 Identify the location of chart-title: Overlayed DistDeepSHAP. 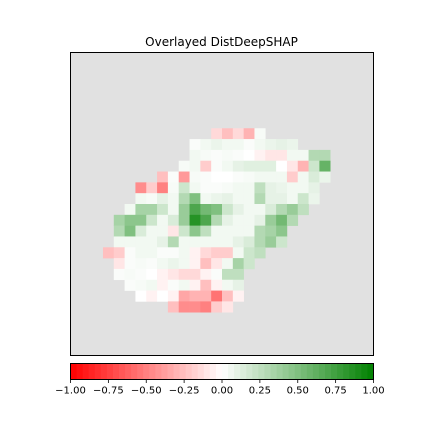
(221, 42).